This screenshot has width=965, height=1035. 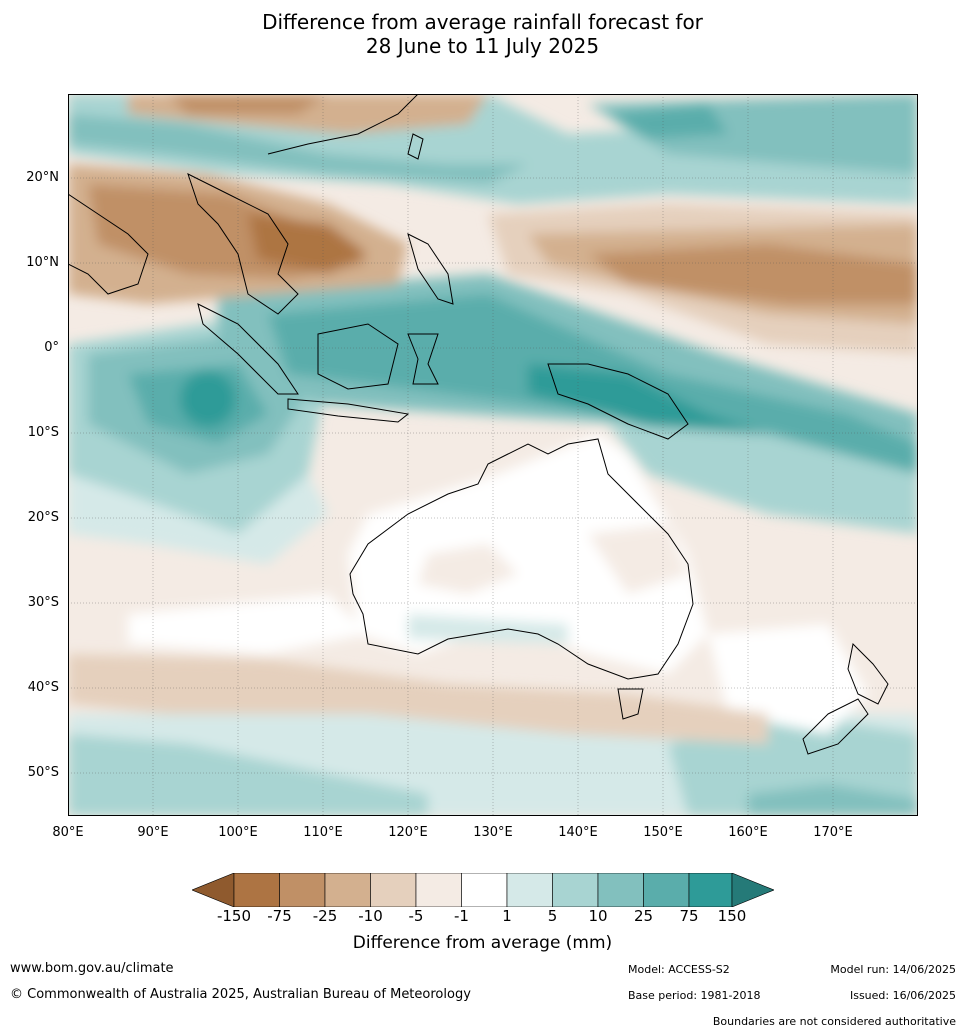 I want to click on lon-label-110e: 110°E, so click(x=323, y=832).